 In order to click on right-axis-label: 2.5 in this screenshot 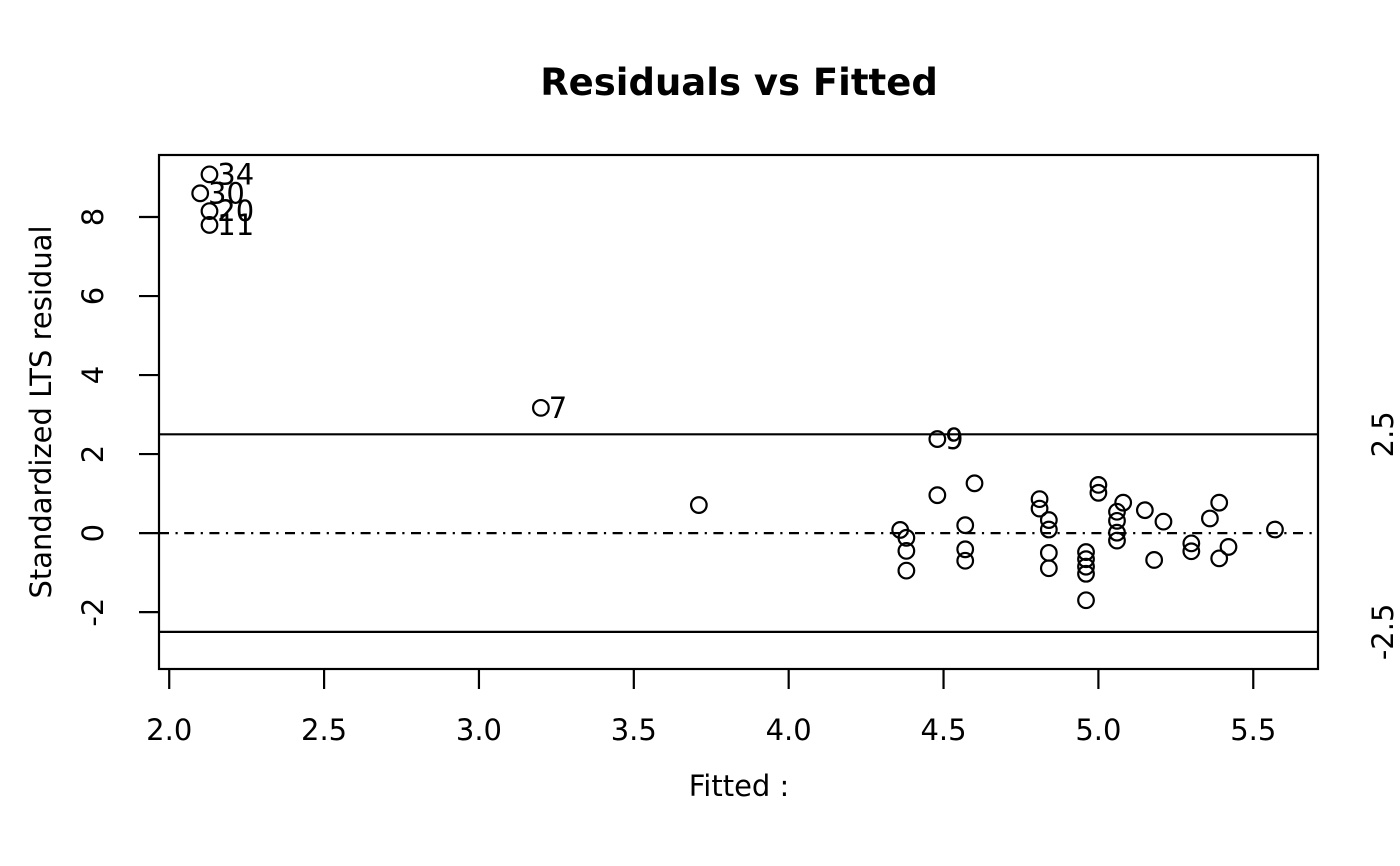, I will do `click(1383, 434)`.